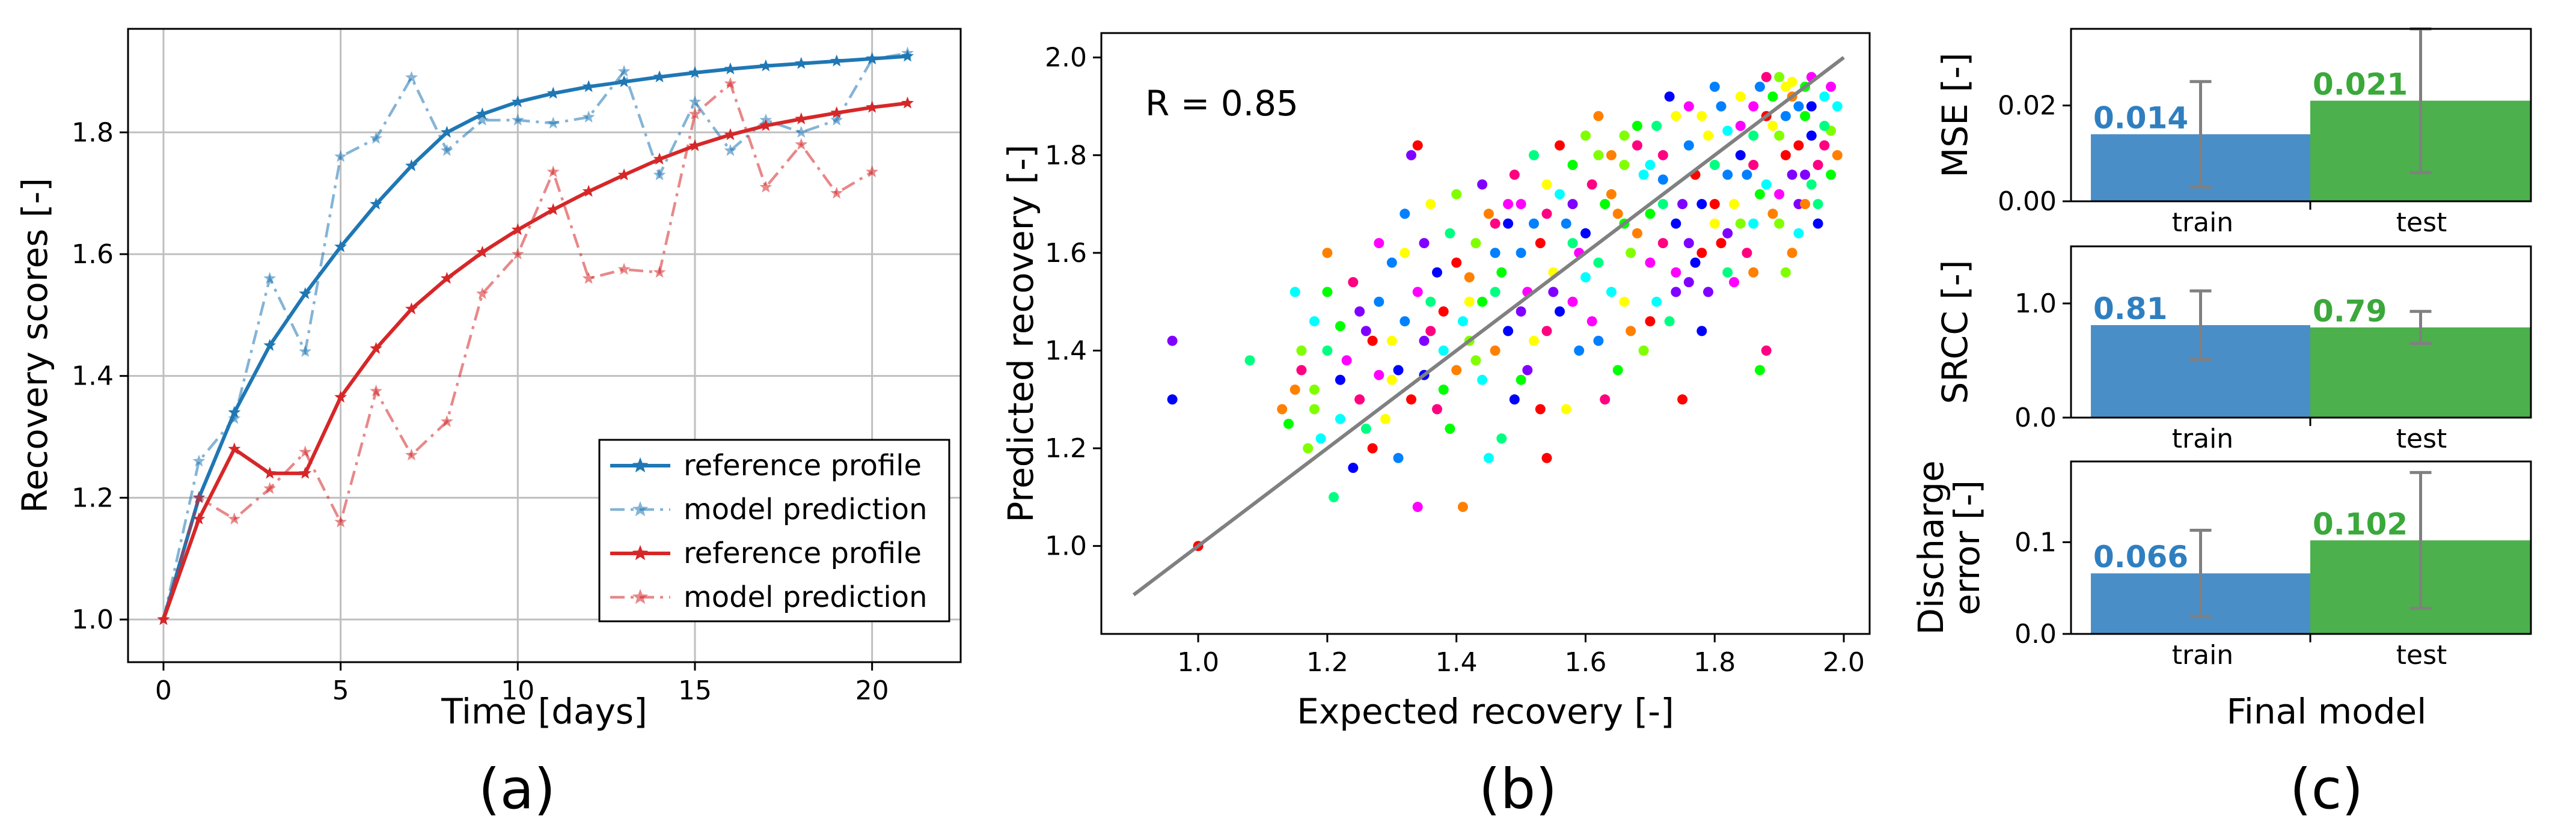 This screenshot has width=2576, height=834. Describe the element at coordinates (1198, 662) in the screenshot. I see `x-tick-label: 1.0` at that location.